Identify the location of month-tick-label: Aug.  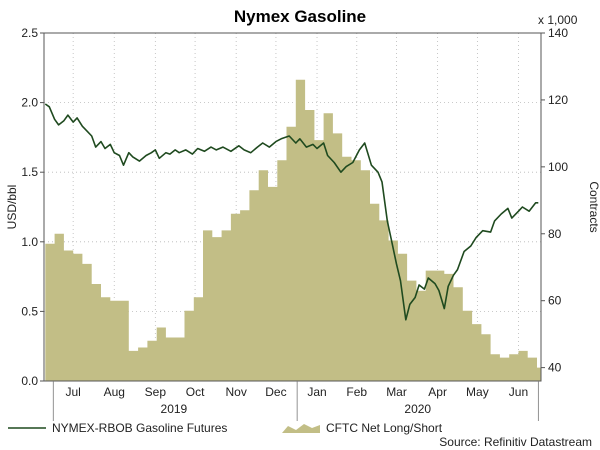
(114, 392).